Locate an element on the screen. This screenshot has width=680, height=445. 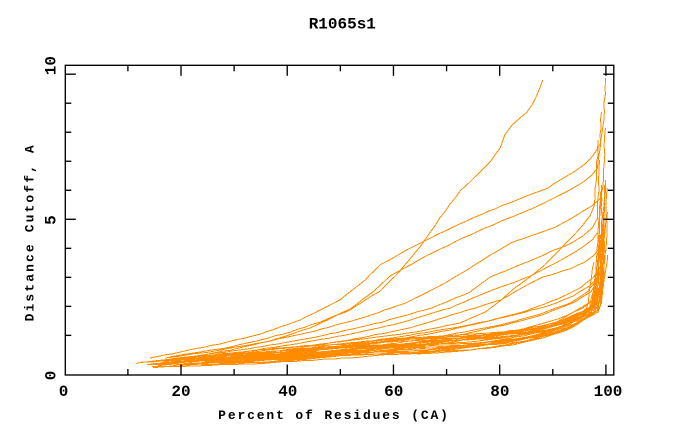
svg-text: 80 is located at coordinates (499, 392).